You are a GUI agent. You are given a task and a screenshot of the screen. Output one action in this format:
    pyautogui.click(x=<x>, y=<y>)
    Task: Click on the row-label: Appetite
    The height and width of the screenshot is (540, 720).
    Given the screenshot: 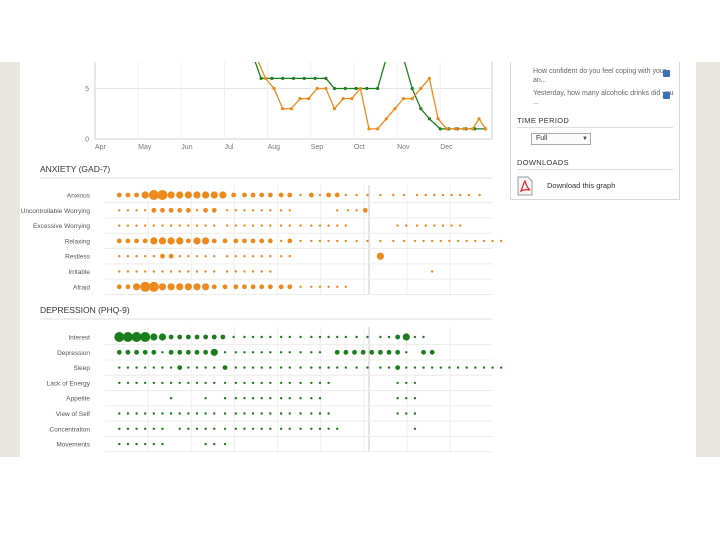 What is the action you would take?
    pyautogui.click(x=78, y=399)
    